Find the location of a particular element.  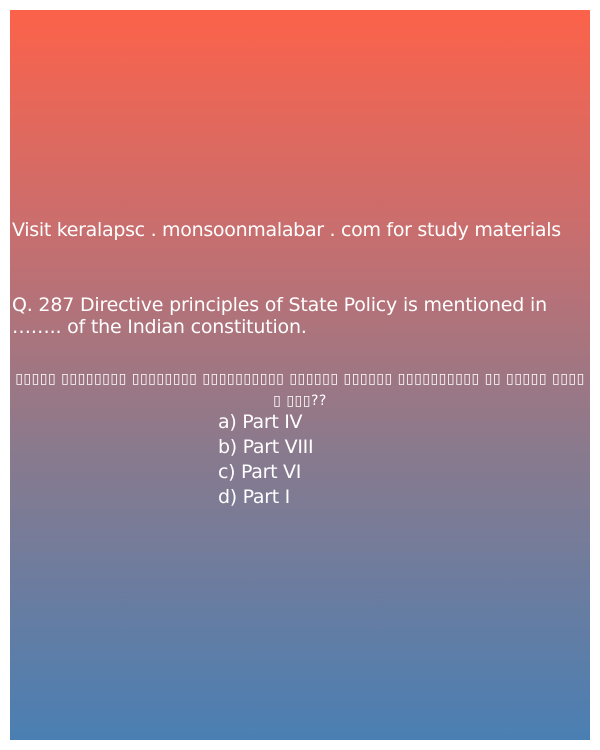

option-c: c) Part VI is located at coordinates (260, 472).